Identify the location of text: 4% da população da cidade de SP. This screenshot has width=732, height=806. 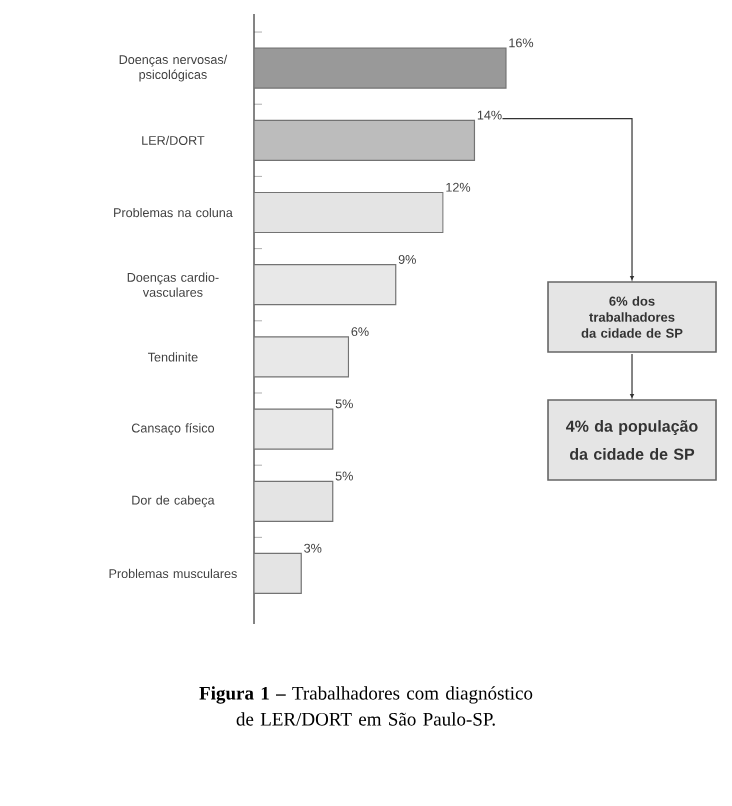
(632, 440).